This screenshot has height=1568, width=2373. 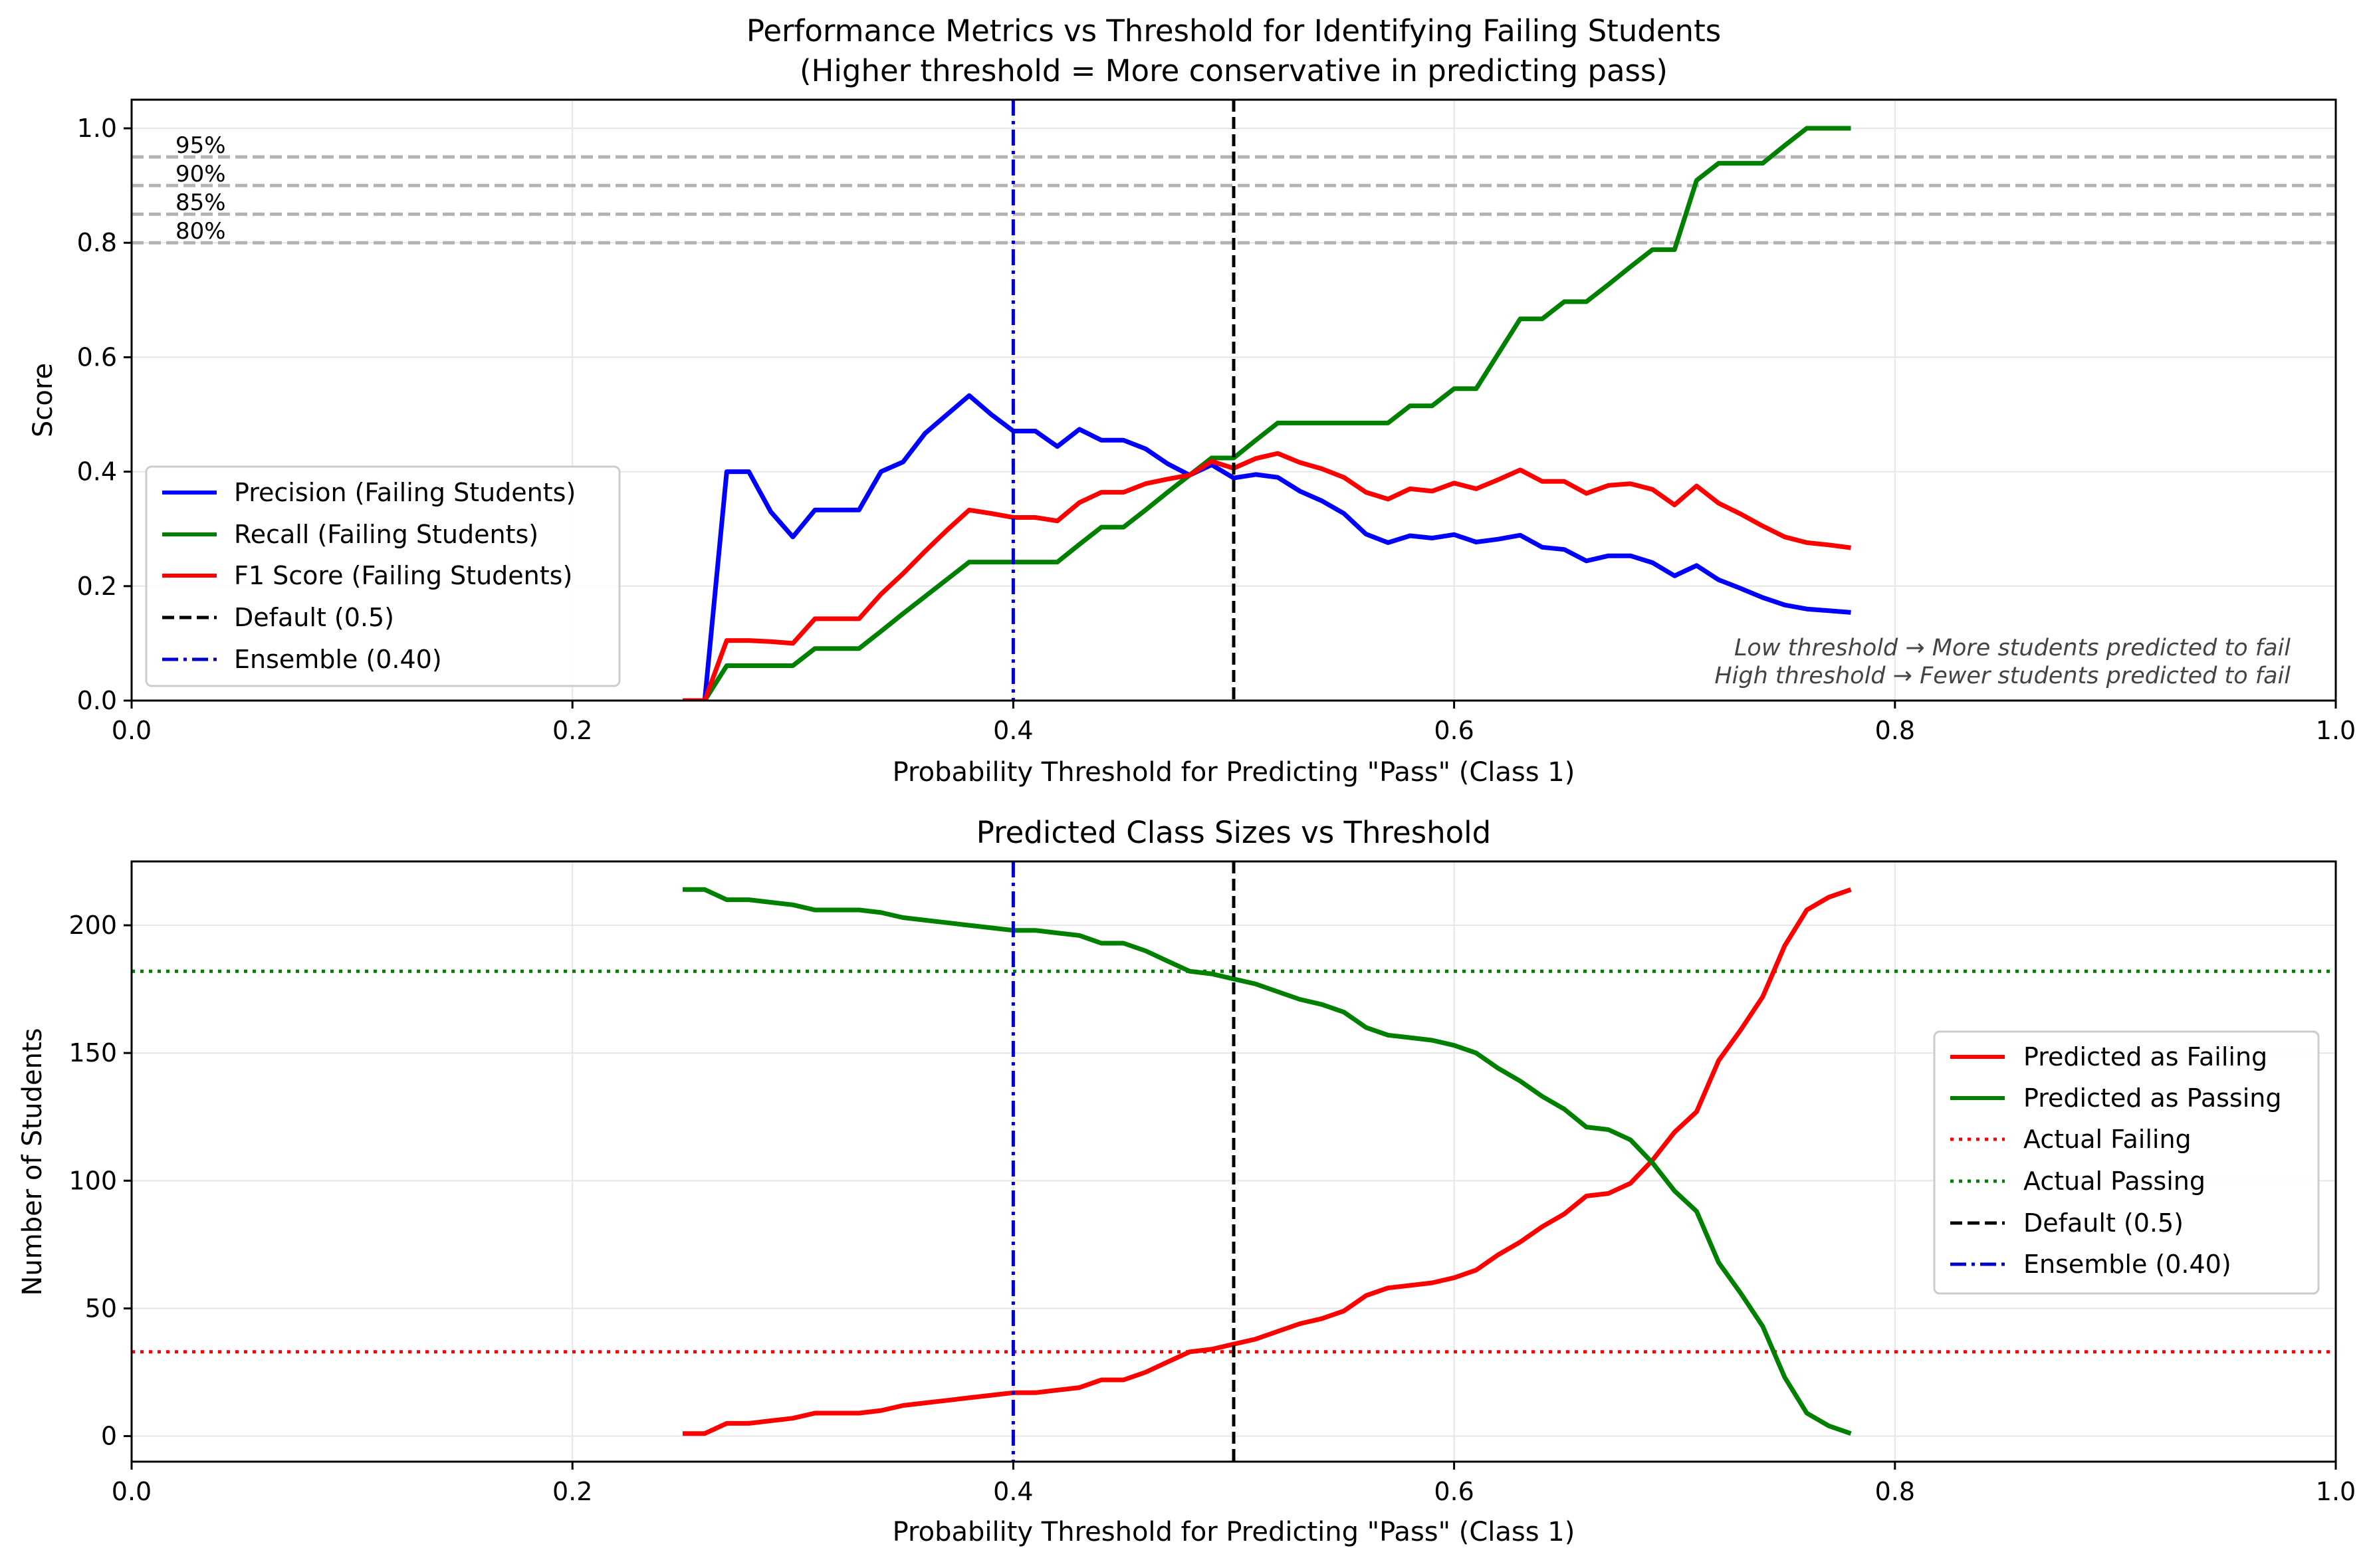 What do you see at coordinates (101, 1308) in the screenshot?
I see `y-tick-label: 50` at bounding box center [101, 1308].